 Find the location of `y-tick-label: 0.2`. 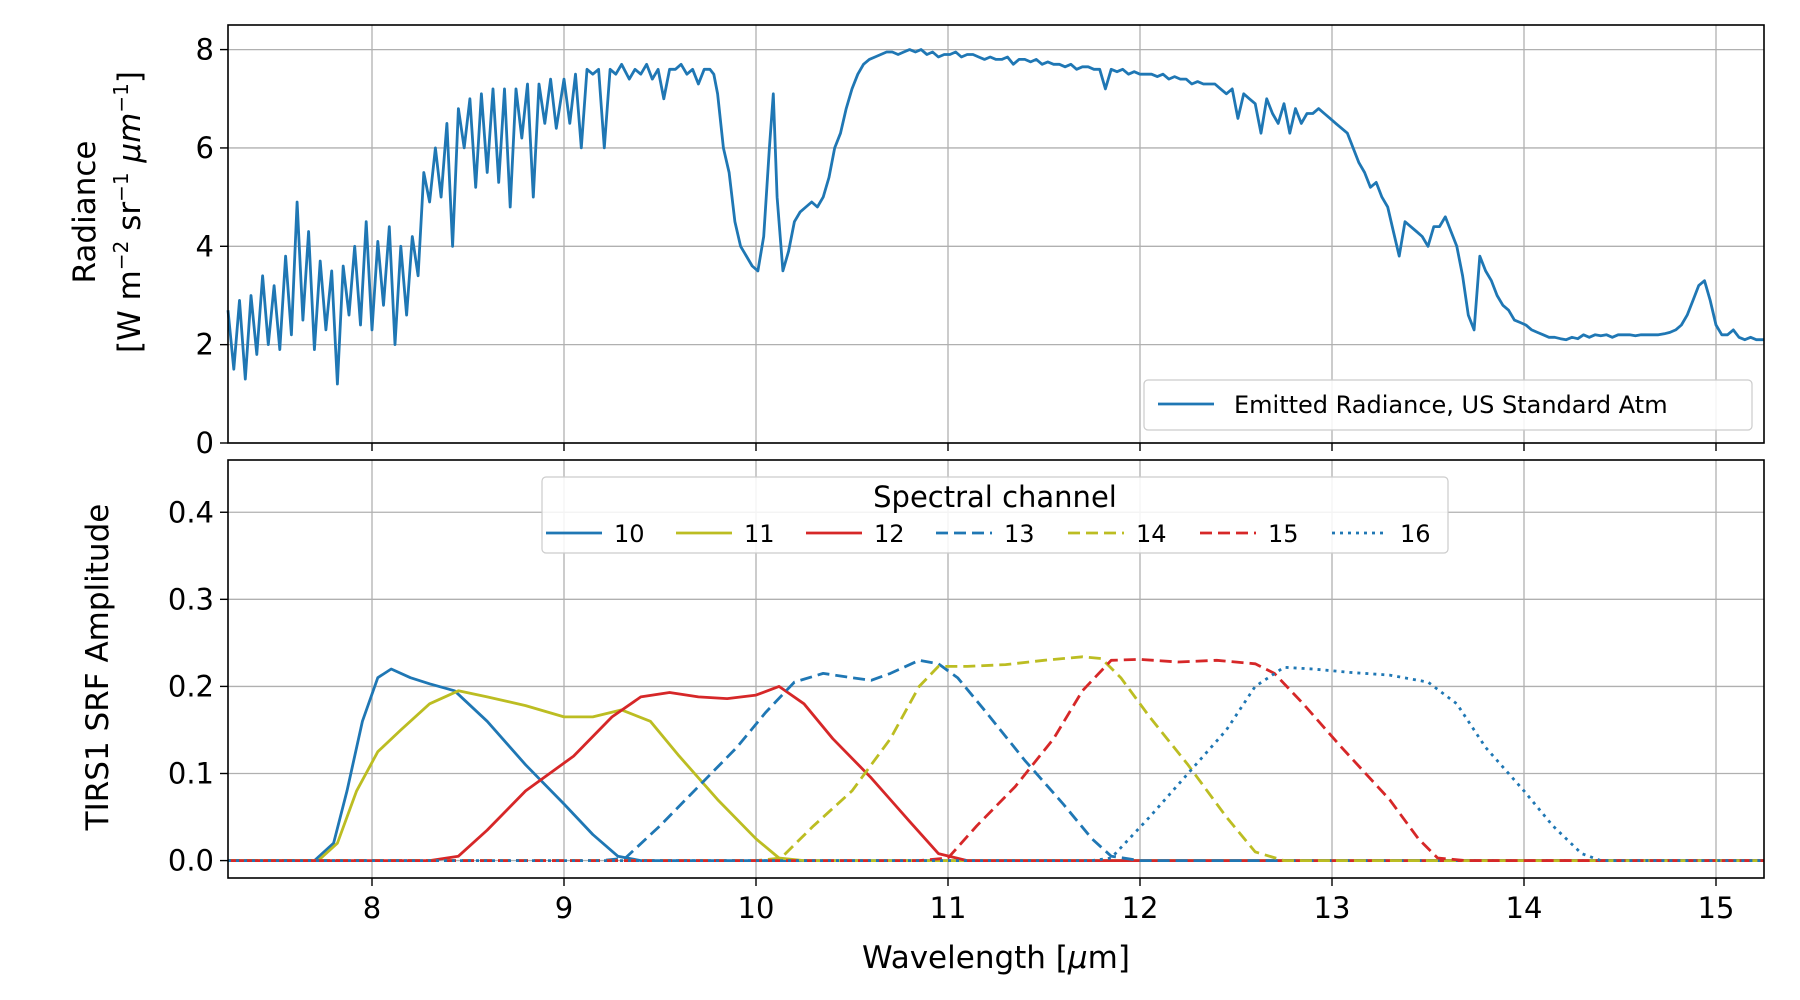

y-tick-label: 0.2 is located at coordinates (191, 686).